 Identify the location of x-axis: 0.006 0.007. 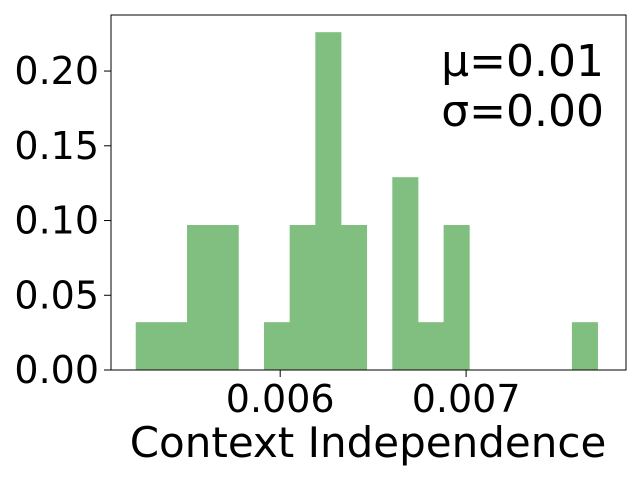
(373, 395).